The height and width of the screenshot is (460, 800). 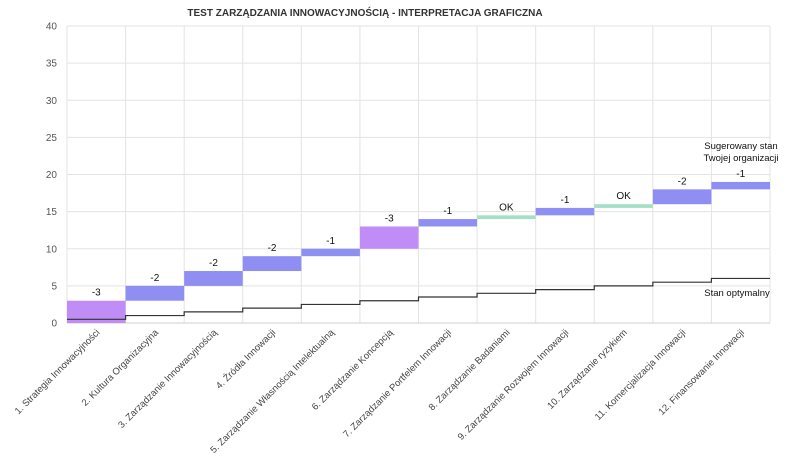 What do you see at coordinates (513, 384) in the screenshot?
I see `x-tick-label: 9. Zarządzanie Rozwojem Innowacji` at bounding box center [513, 384].